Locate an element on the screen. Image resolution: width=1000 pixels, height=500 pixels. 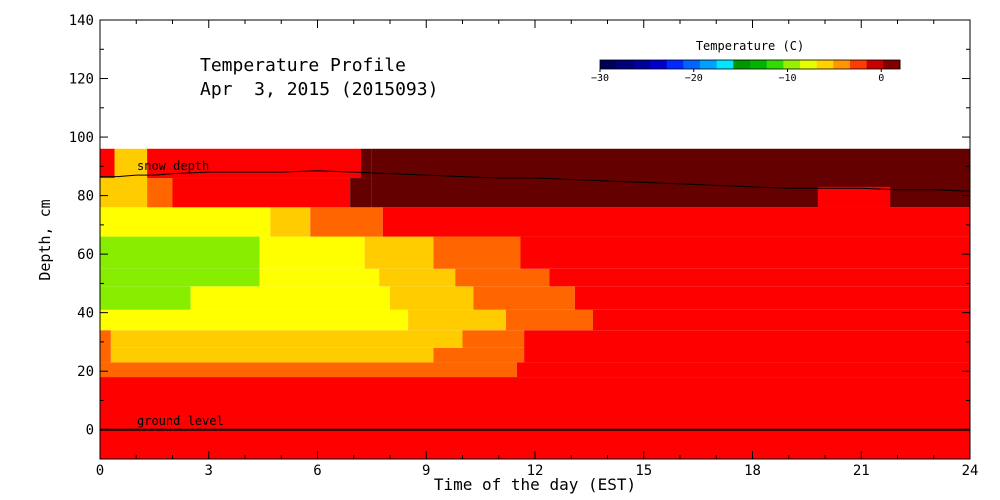
colorbar-ticks: −30 −20 −10 0 is located at coordinates (737, 76).